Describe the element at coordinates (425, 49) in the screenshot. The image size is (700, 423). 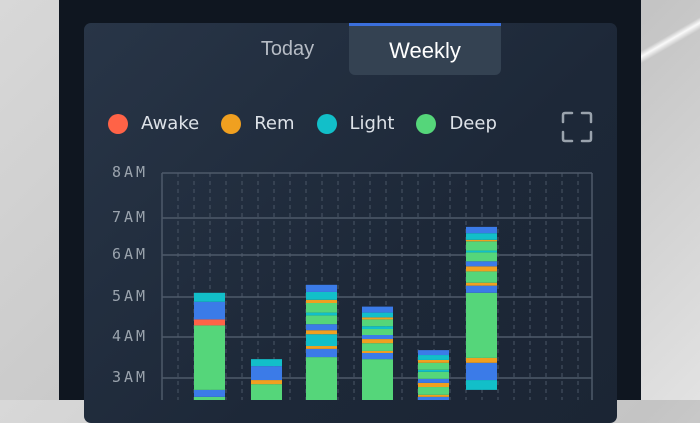
I see `tab-weekly: Weekly` at that location.